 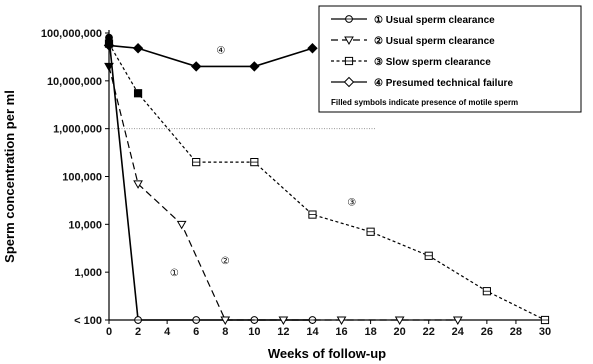 What do you see at coordinates (370, 332) in the screenshot?
I see `x-tick-label: 18` at bounding box center [370, 332].